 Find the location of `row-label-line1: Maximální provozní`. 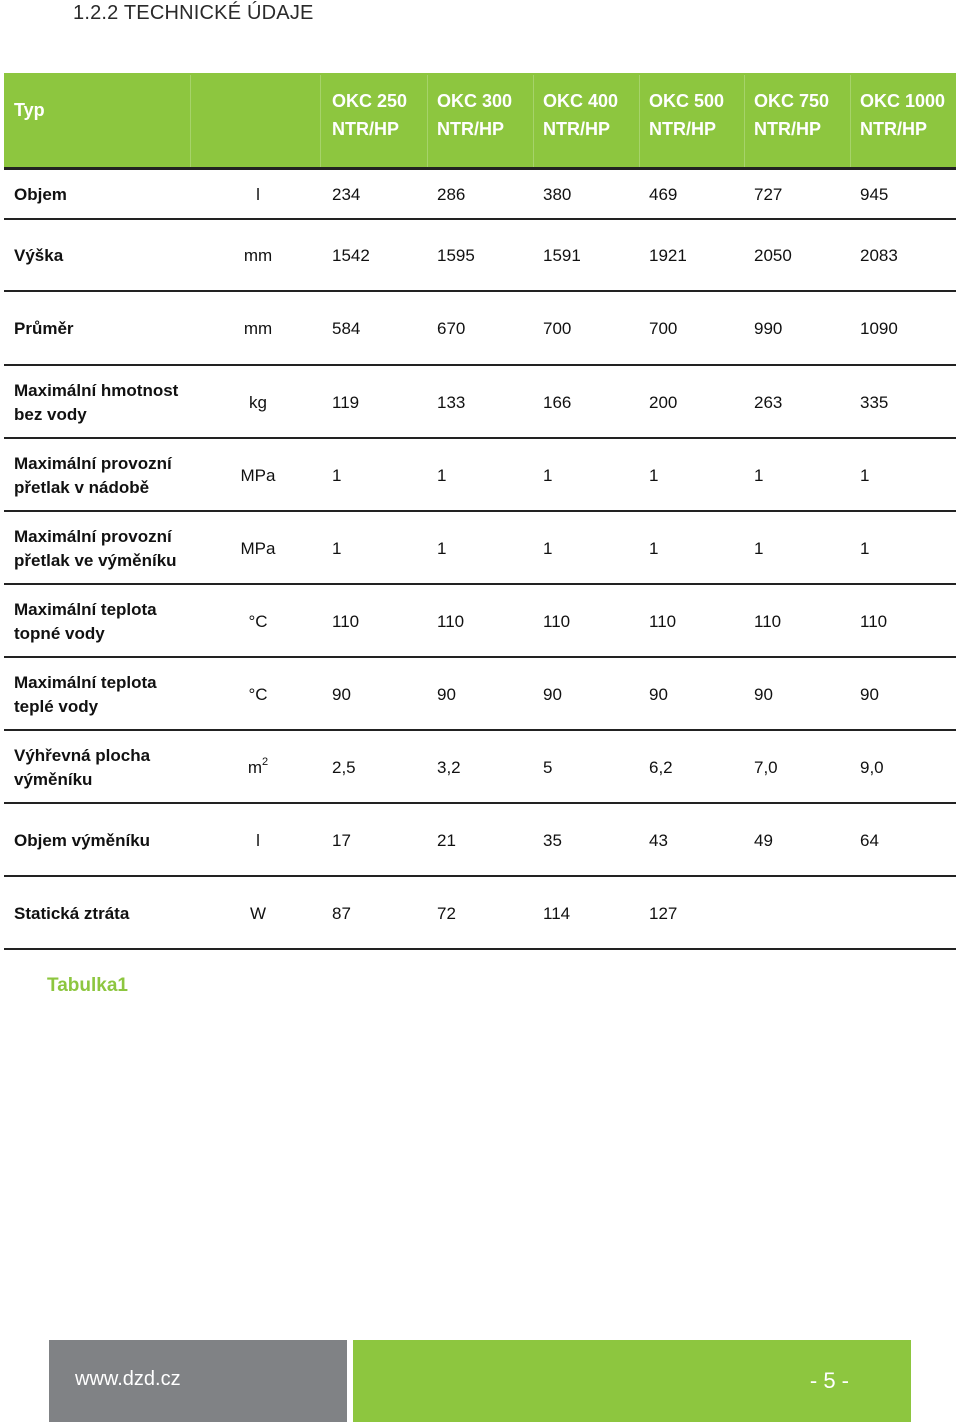

row-label-line1: Maximální provozní is located at coordinates (93, 536).